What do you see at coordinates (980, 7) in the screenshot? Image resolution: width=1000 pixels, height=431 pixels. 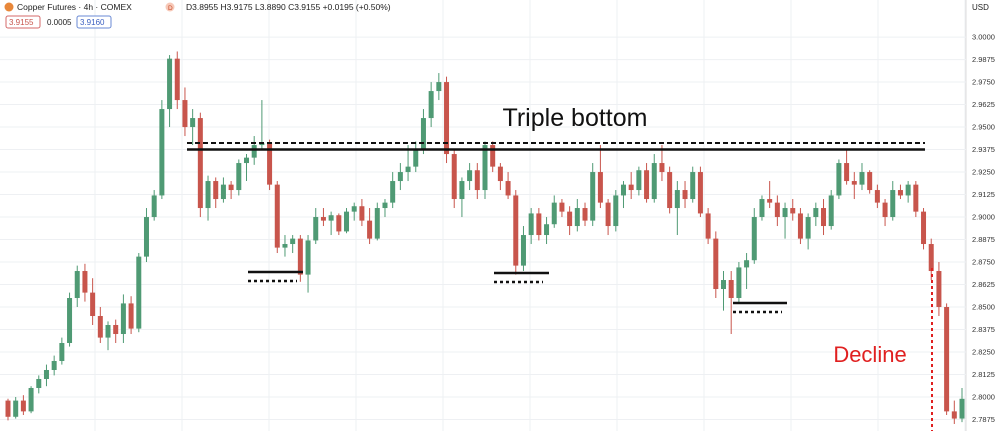 I see `currency: USD` at bounding box center [980, 7].